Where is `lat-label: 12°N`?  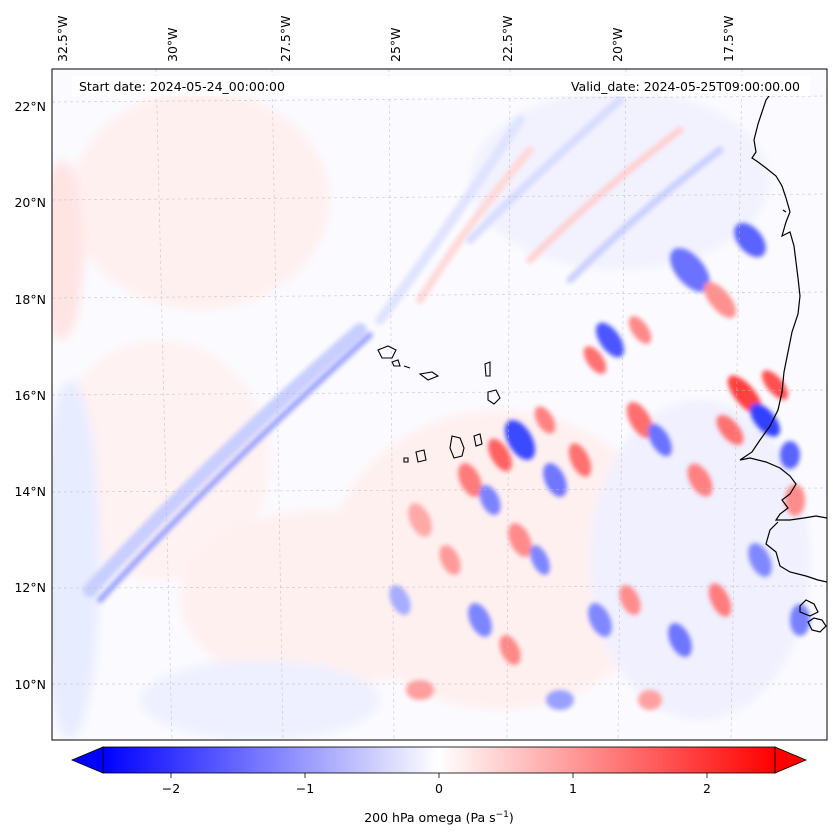 lat-label: 12°N is located at coordinates (30, 587).